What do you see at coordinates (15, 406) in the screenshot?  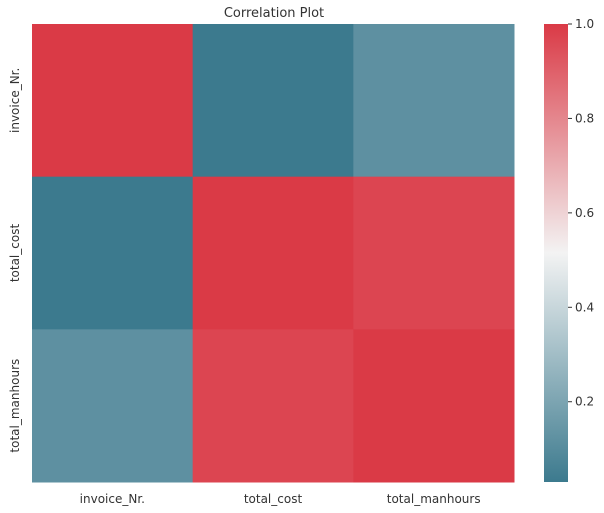 I see `y-tick-label: total_manhours` at bounding box center [15, 406].